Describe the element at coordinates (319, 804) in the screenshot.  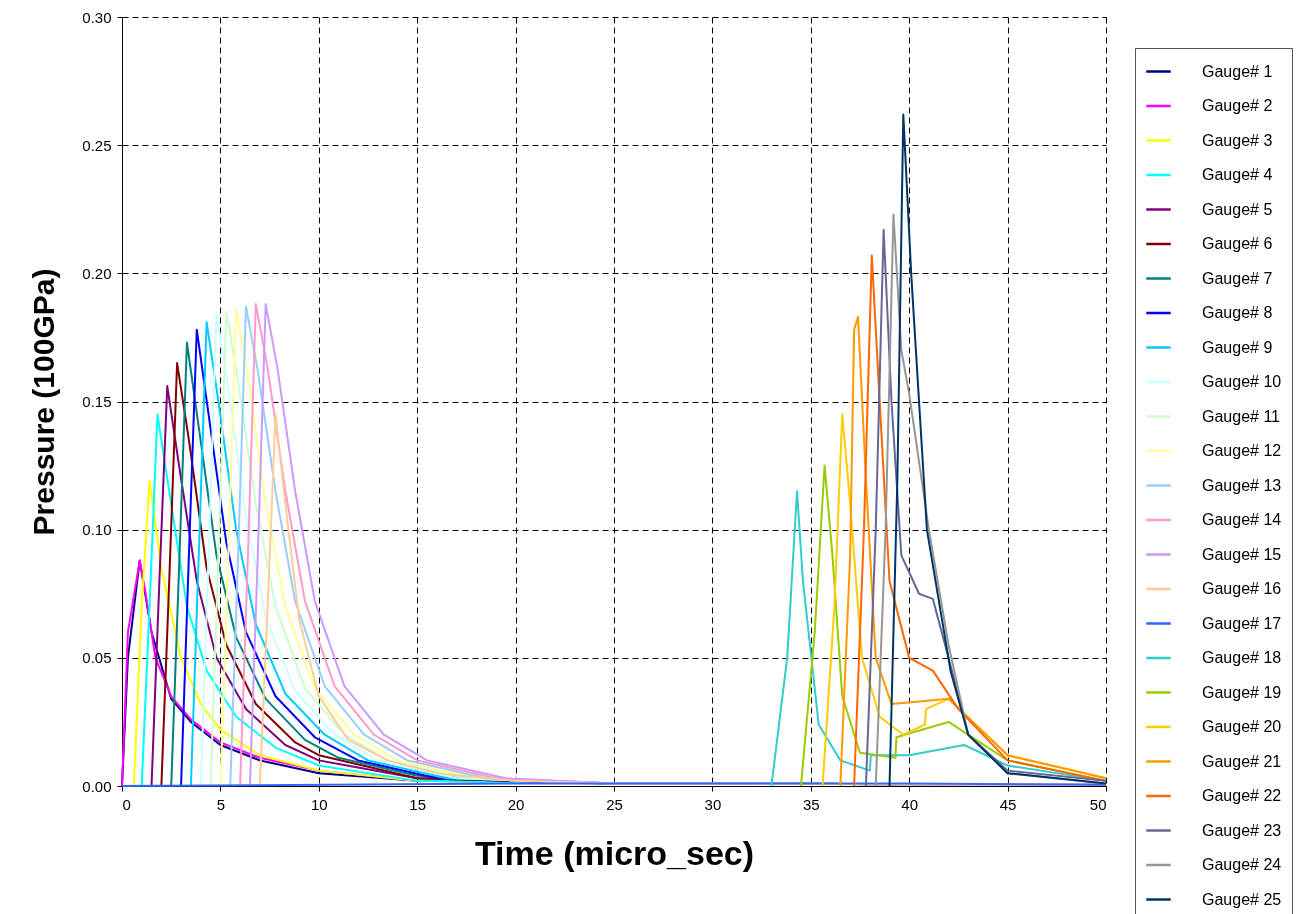
I see `x-tick-label: 10` at that location.